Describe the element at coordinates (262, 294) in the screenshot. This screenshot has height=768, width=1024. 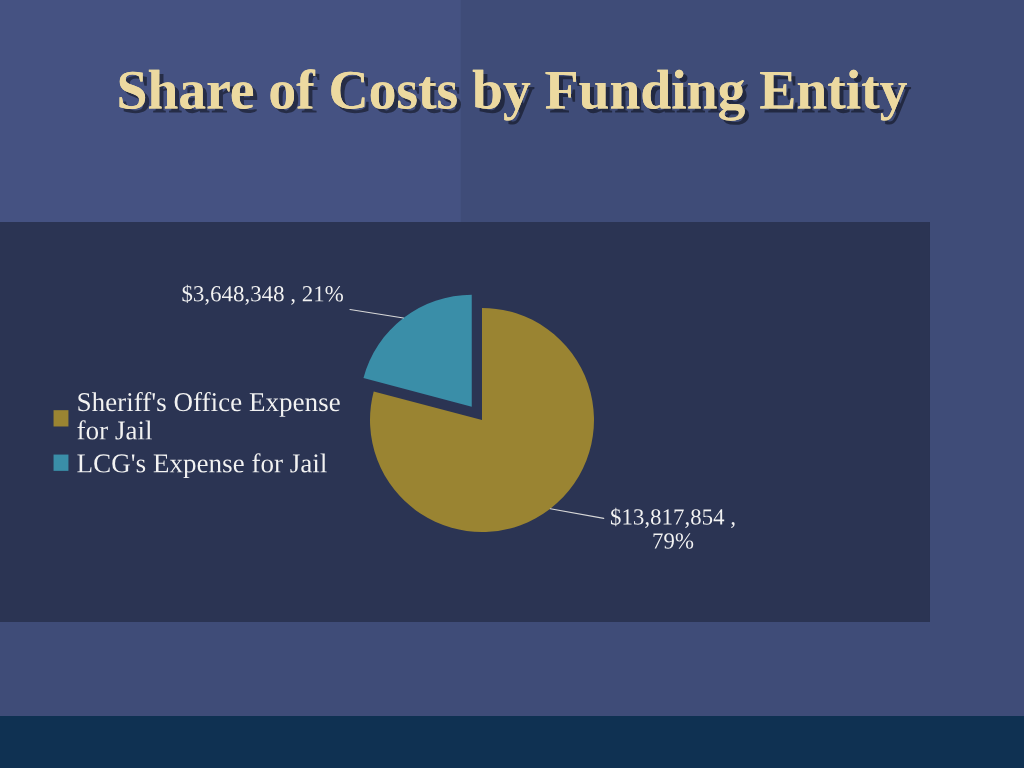
I see `data-label: $3,648,348 , 21%` at that location.